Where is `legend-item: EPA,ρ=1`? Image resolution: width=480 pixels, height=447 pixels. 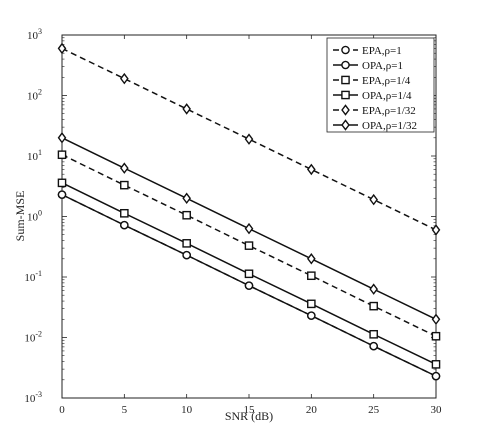
legend-item: EPA,ρ=1 is located at coordinates (367, 51).